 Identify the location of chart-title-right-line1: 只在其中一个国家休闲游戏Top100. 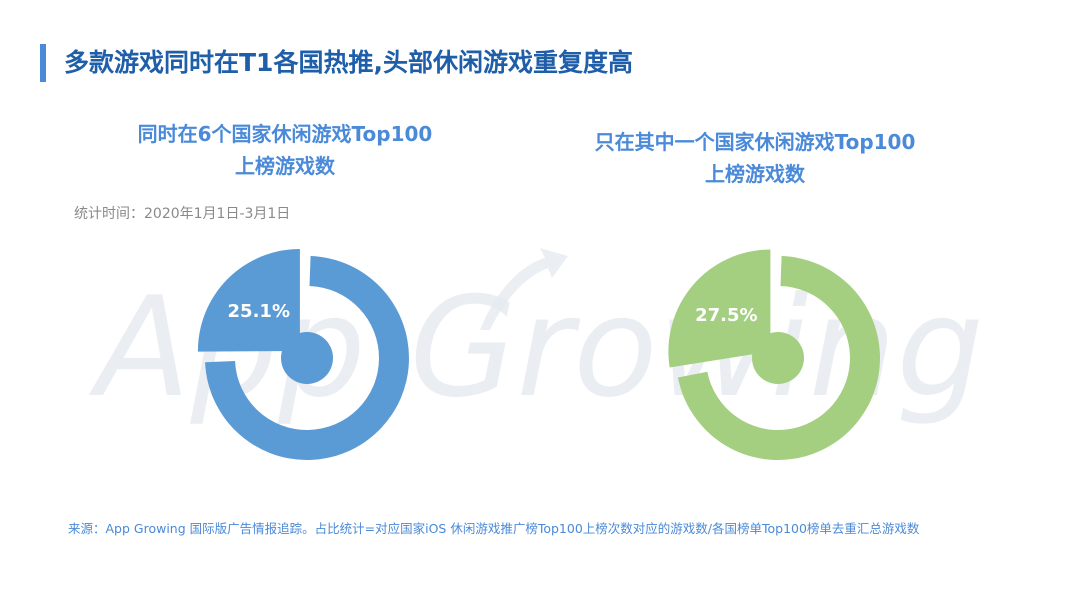
(755, 142).